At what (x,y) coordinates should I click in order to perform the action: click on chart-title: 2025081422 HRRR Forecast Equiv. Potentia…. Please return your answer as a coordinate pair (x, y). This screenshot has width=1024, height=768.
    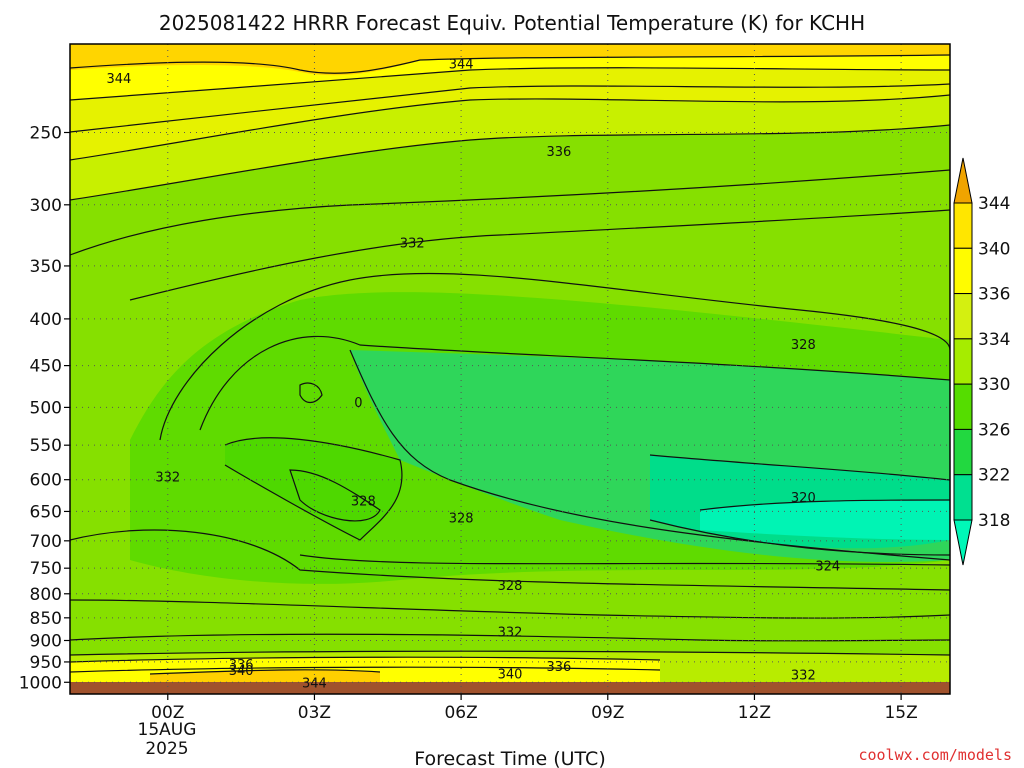
    Looking at the image, I should click on (512, 23).